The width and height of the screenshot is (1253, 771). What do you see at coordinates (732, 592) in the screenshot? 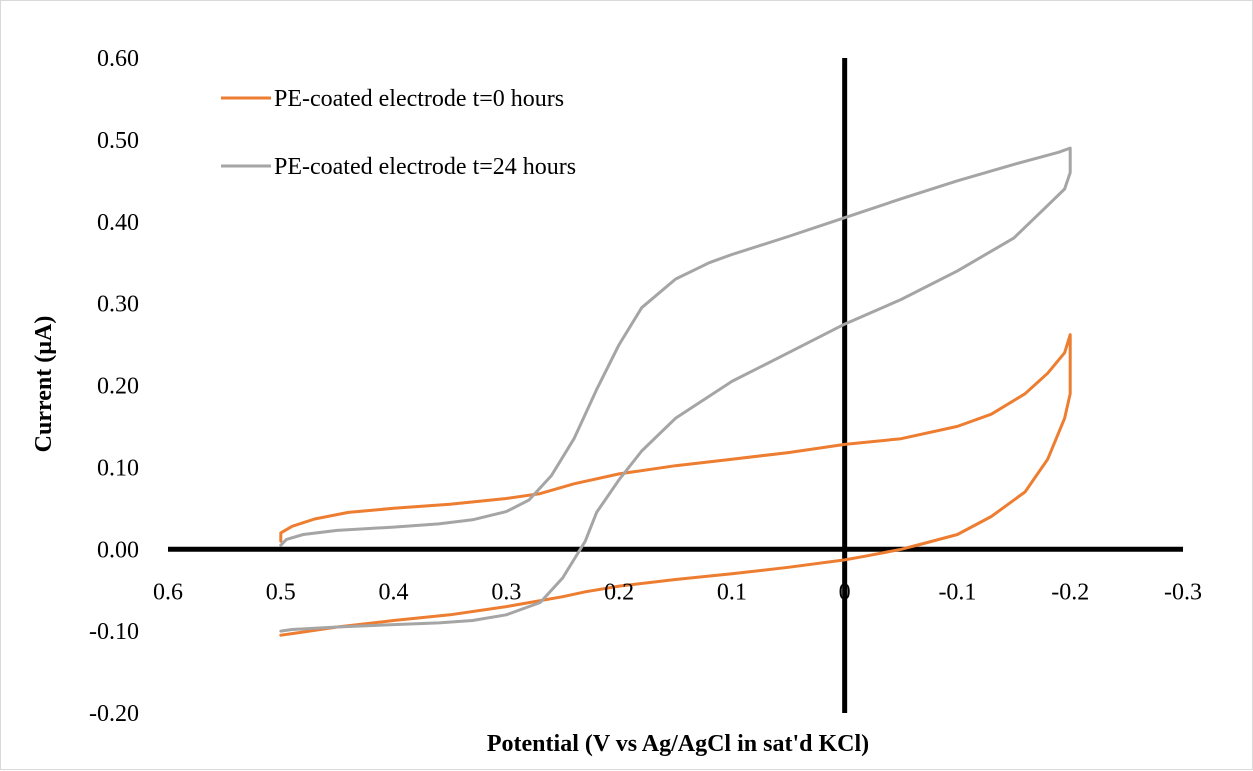
I see `x-tick-label: 0.1` at bounding box center [732, 592].